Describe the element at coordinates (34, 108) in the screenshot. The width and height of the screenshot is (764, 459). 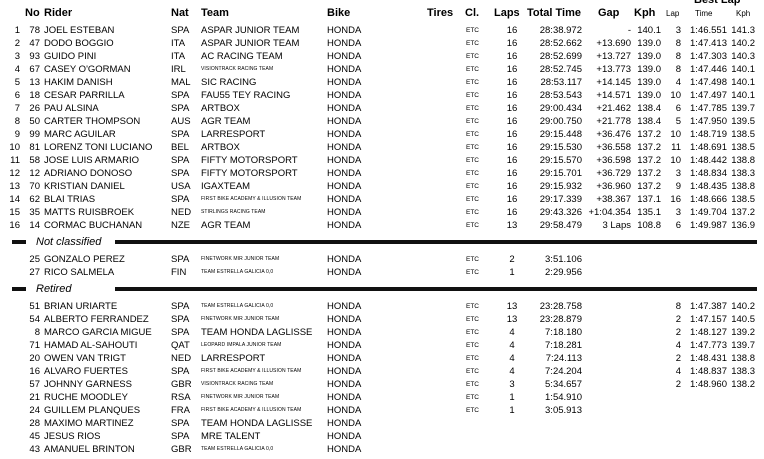
I see `cell-no: 26` at that location.